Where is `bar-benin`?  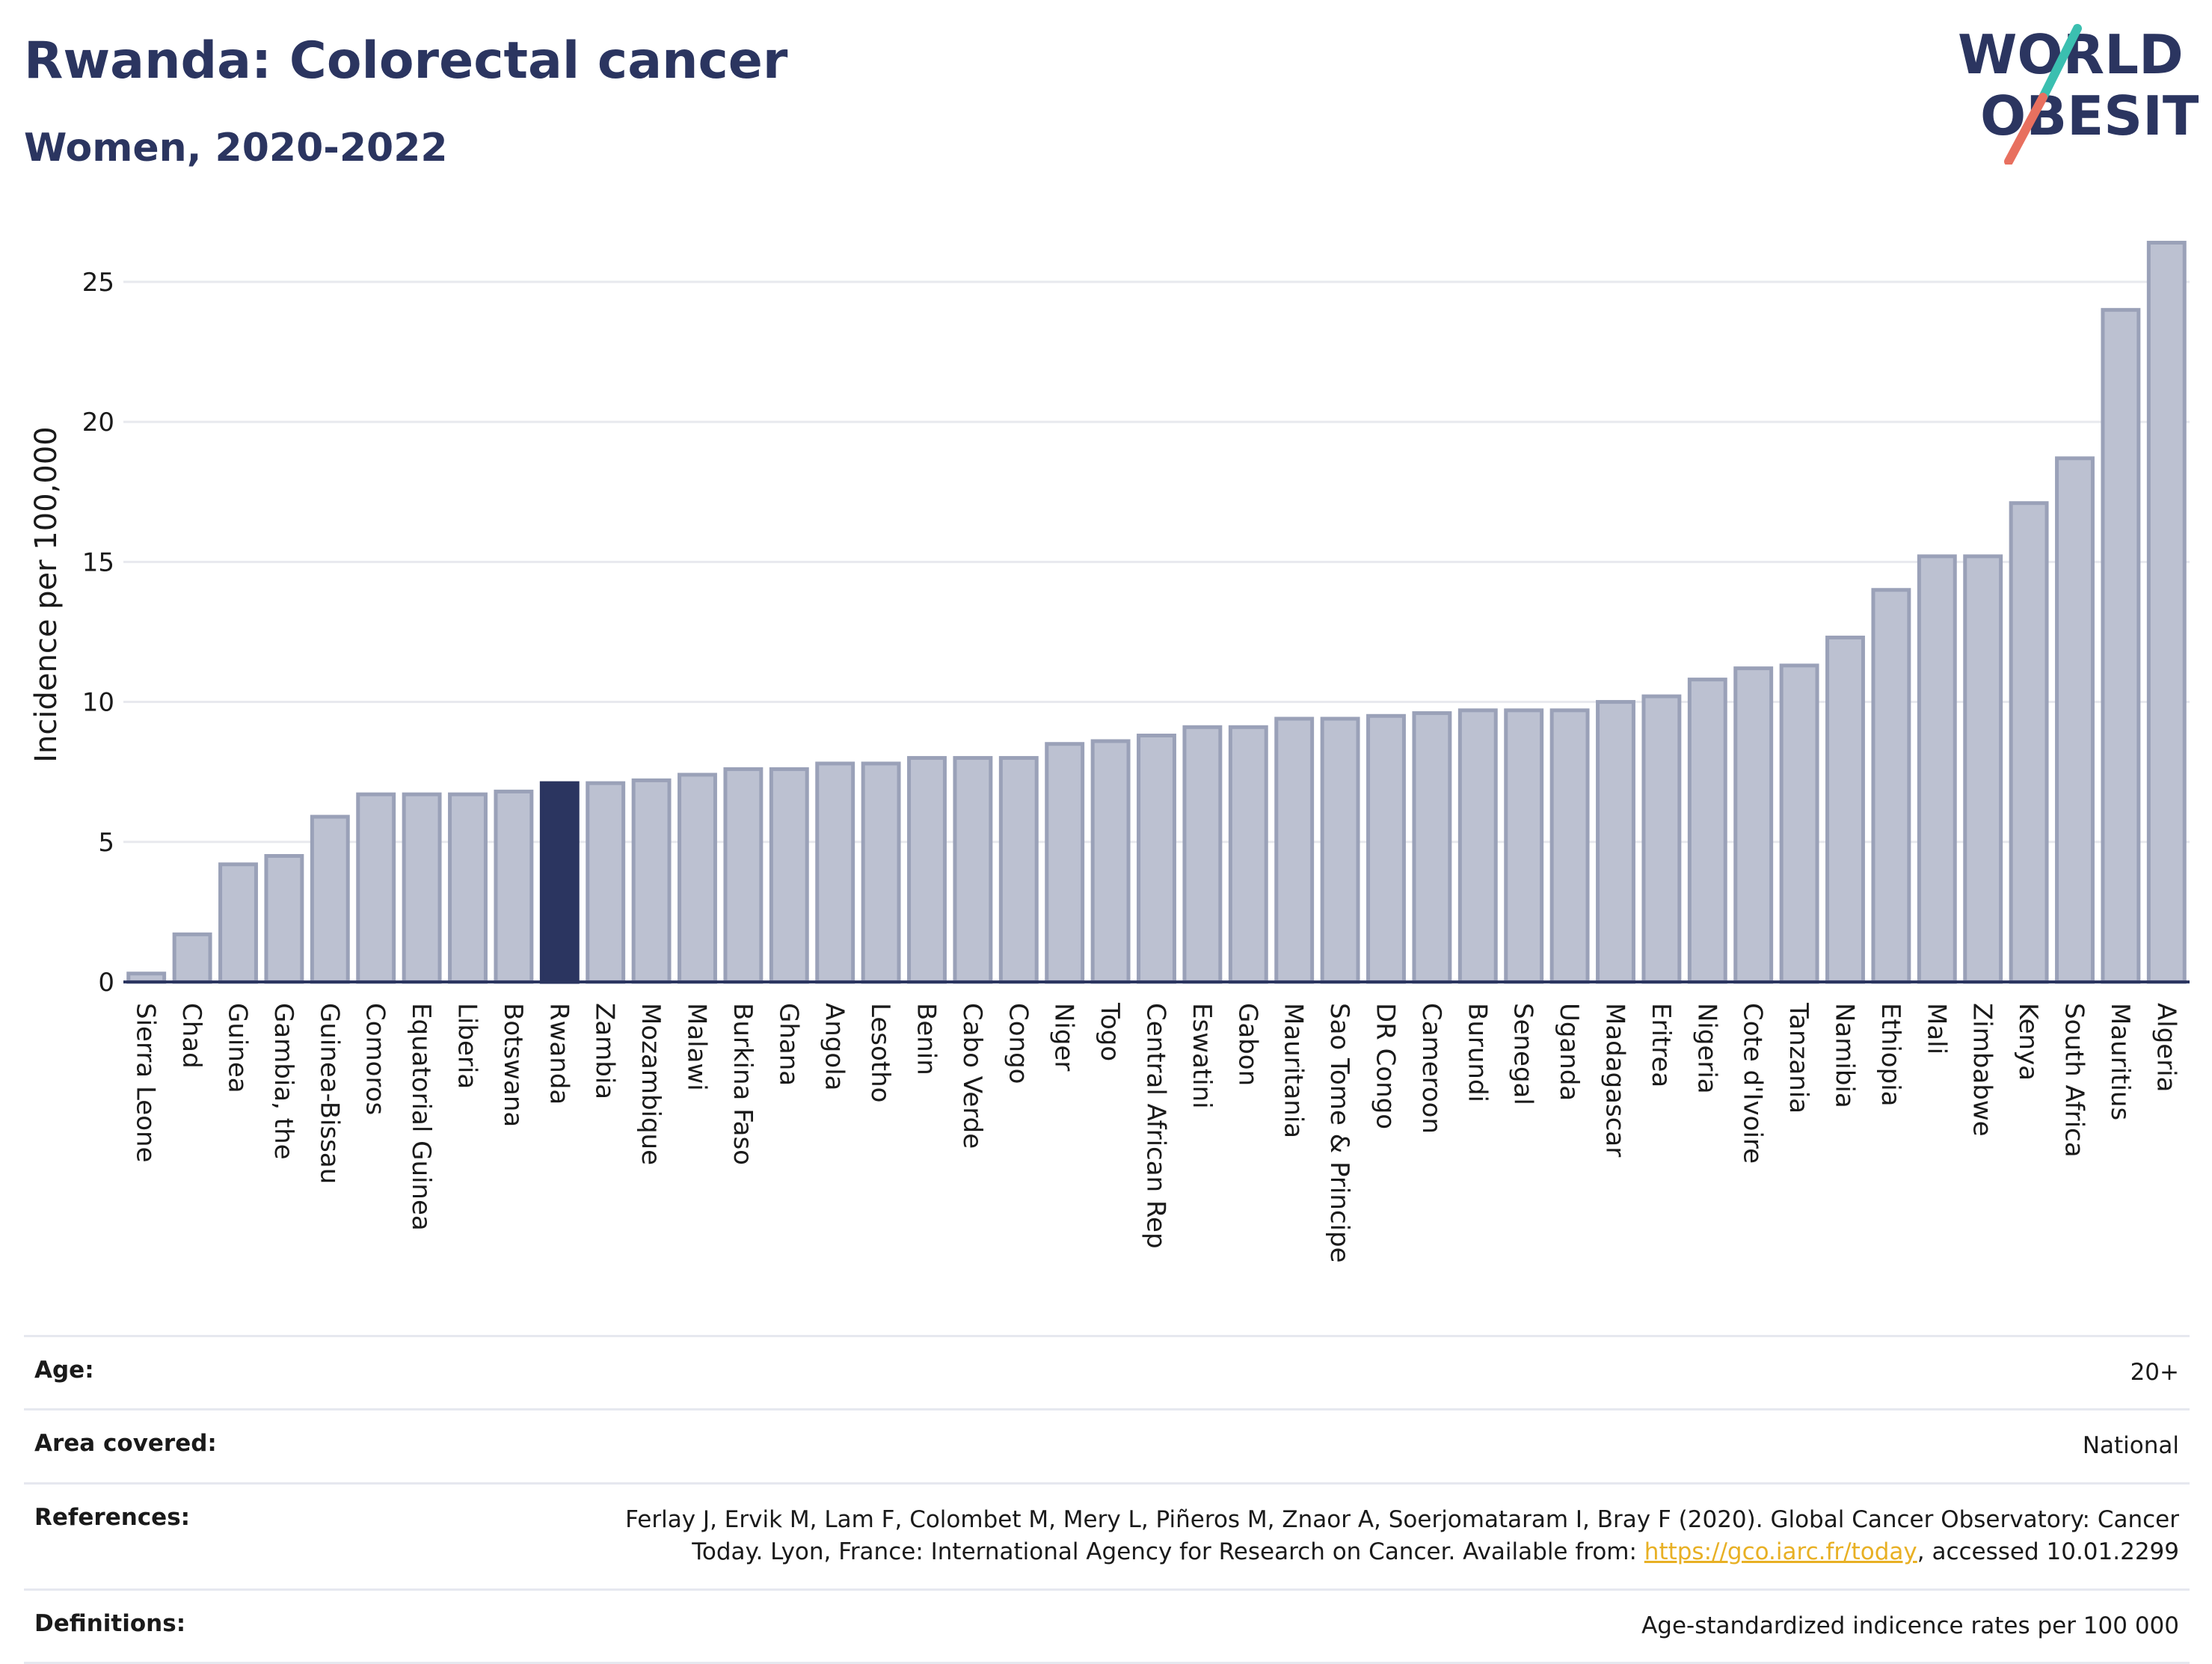
bar-benin is located at coordinates (927, 870).